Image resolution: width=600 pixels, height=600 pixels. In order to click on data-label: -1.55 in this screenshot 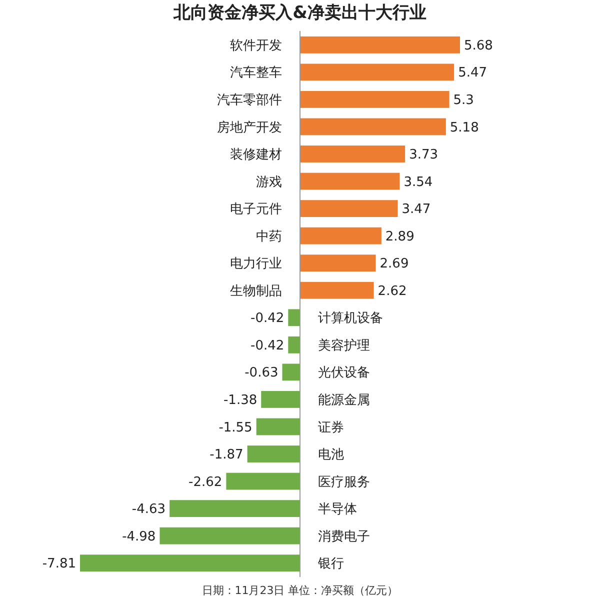, I will do `click(235, 428)`.